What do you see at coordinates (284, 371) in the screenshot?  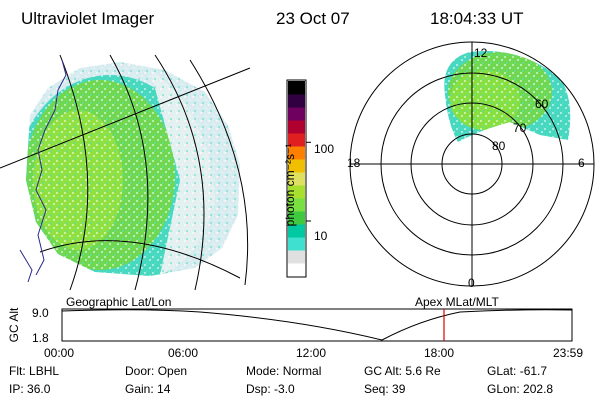 I see `status-mode: Mode: Normal` at bounding box center [284, 371].